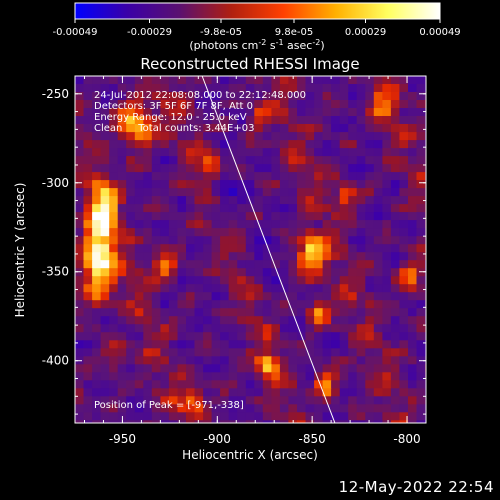  Describe the element at coordinates (416, 487) in the screenshot. I see `footer-date: 12-May-2022 22:54` at that location.